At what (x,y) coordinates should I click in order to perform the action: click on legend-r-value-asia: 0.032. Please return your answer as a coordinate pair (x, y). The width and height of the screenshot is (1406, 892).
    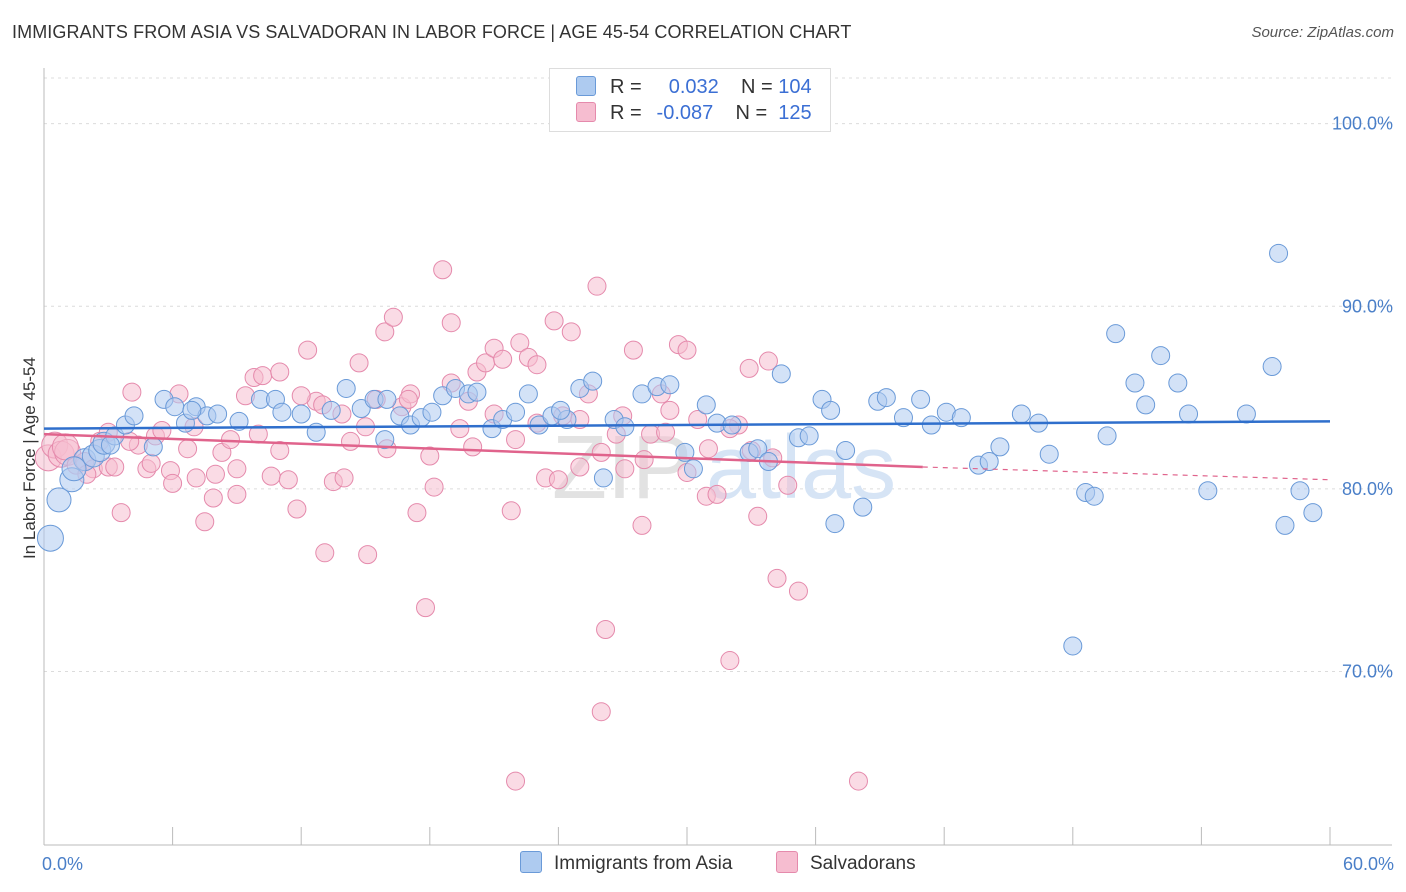
    Looking at the image, I should click on (693, 87).